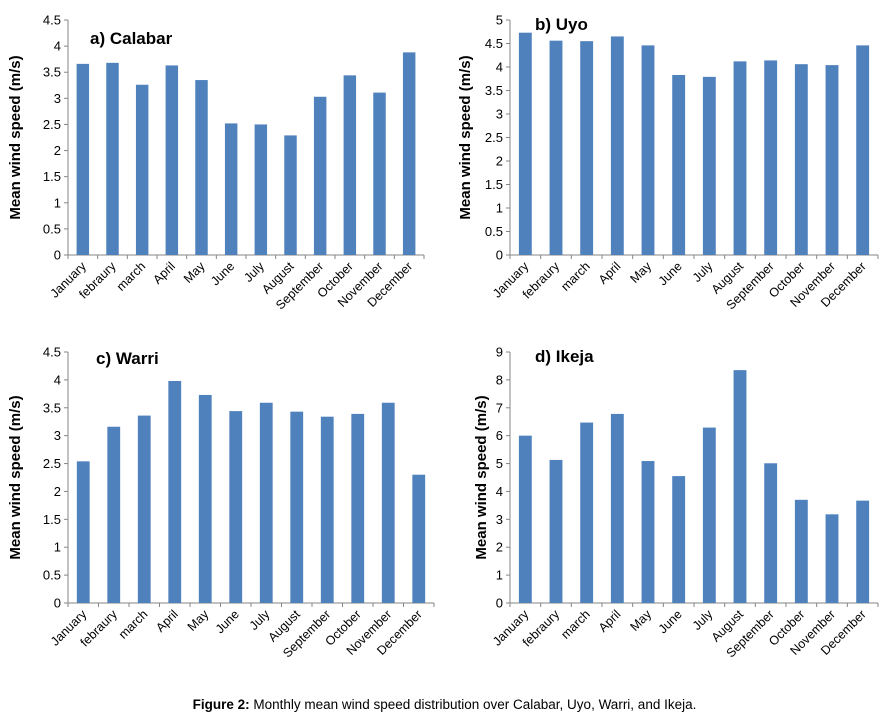  I want to click on chart-title: b) Uyo, so click(561, 24).